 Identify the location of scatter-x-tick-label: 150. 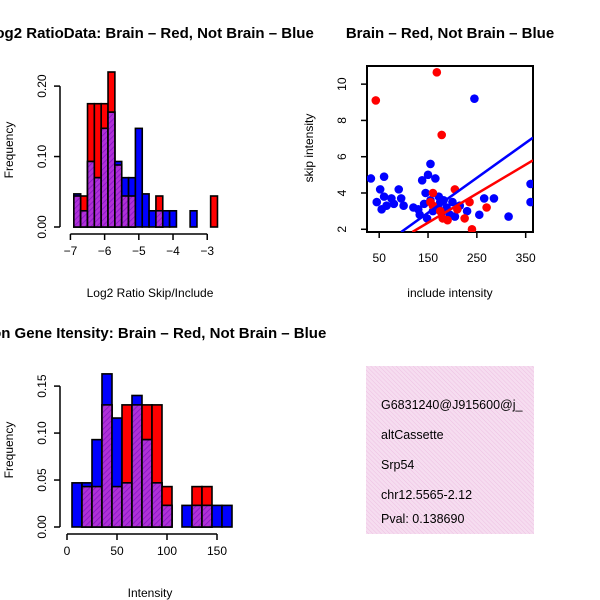
(428, 258).